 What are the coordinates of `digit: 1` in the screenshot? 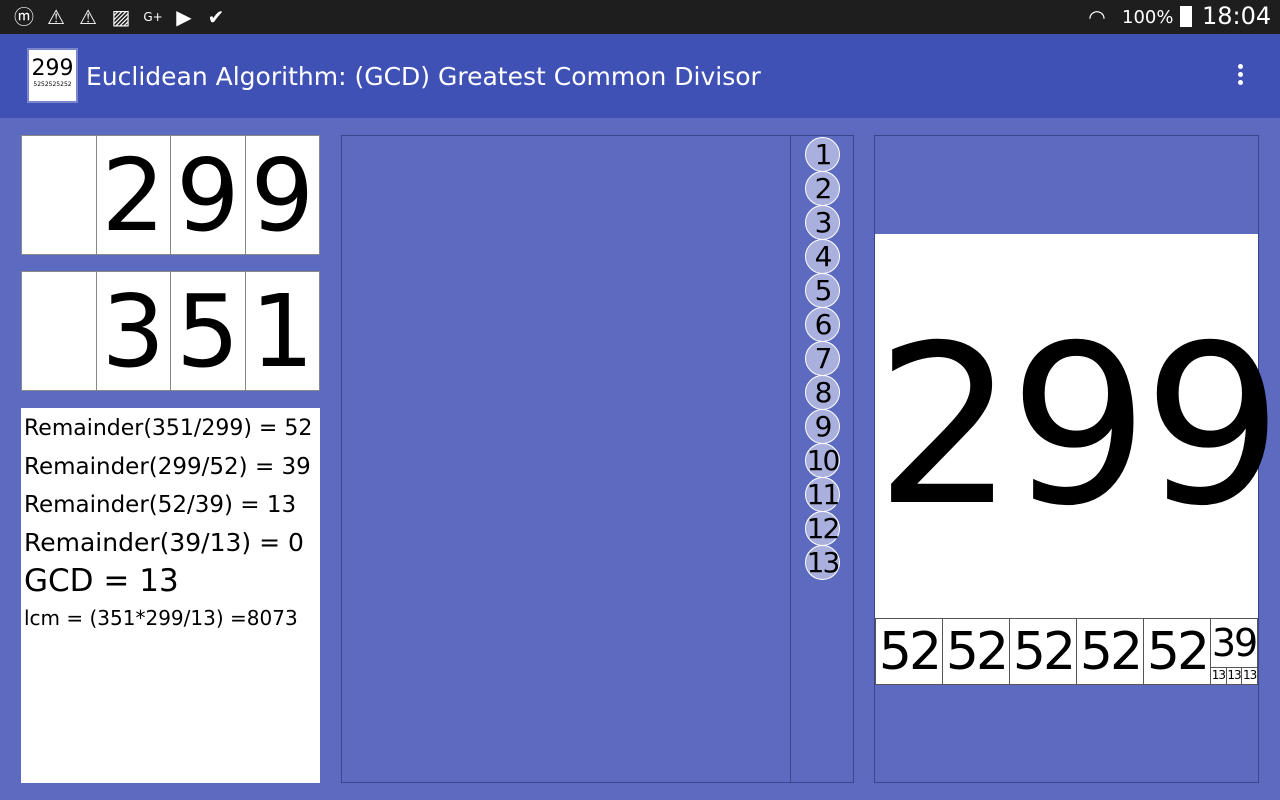 It's located at (282, 331).